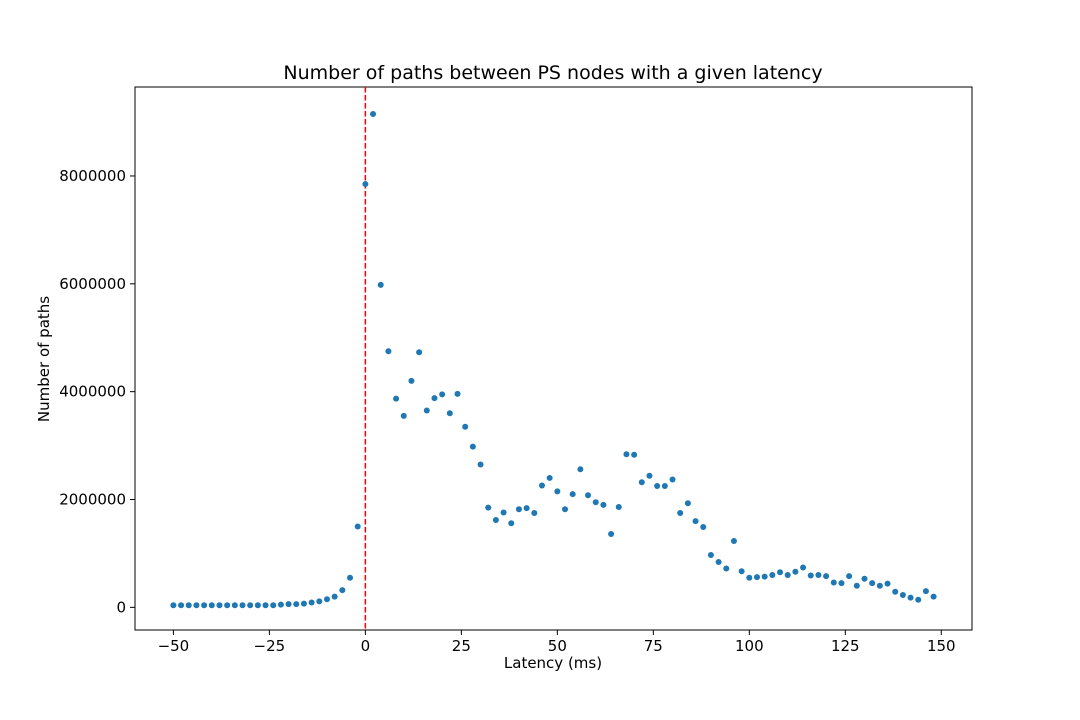  Describe the element at coordinates (653, 646) in the screenshot. I see `x-tick-label: 75` at that location.